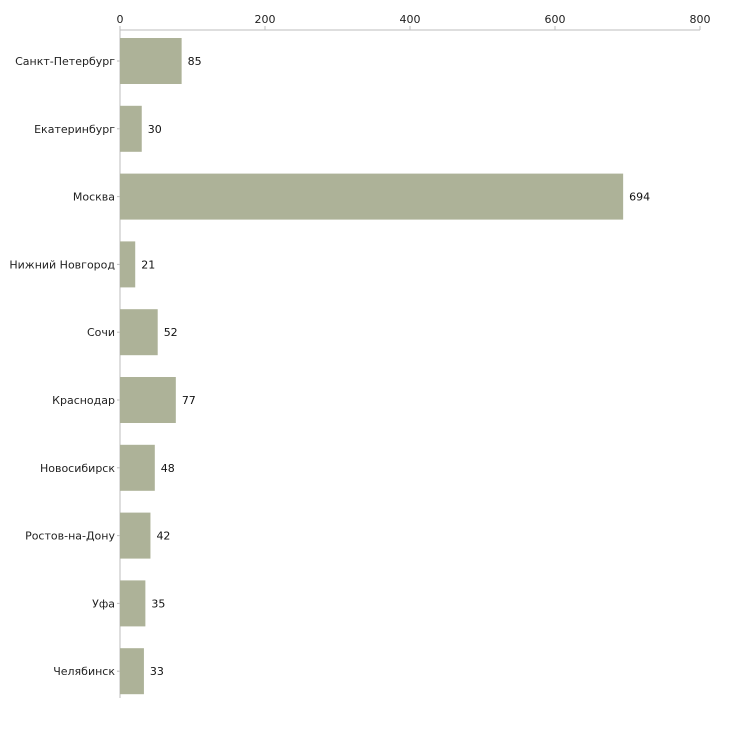  What do you see at coordinates (155, 129) in the screenshot?
I see `value-label: 30` at bounding box center [155, 129].